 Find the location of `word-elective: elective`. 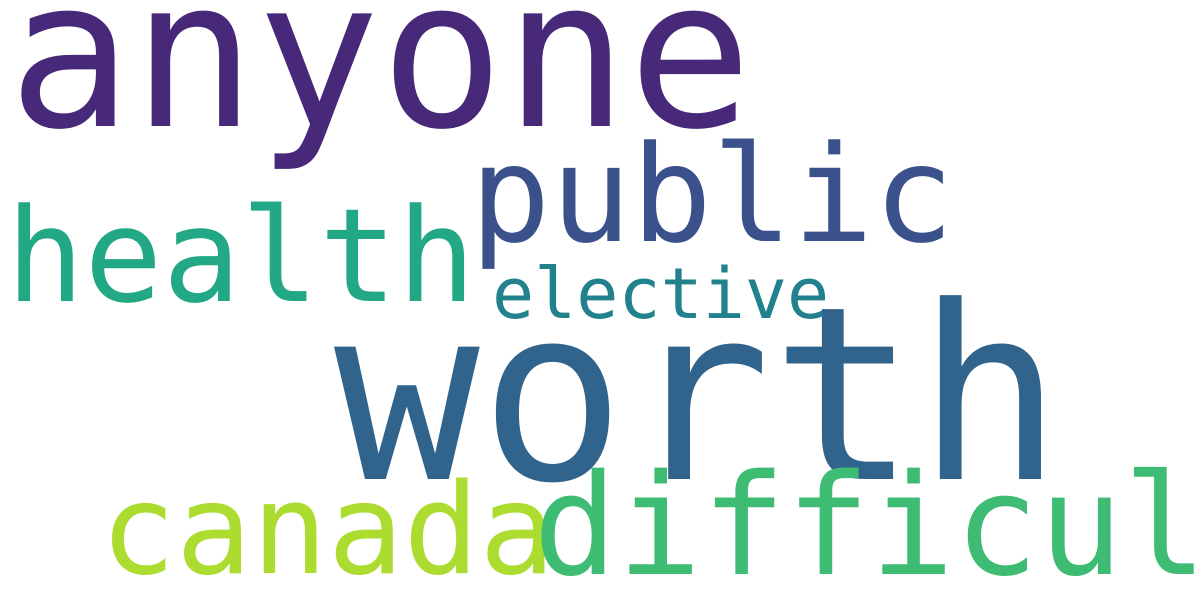

word-elective: elective is located at coordinates (661, 294).